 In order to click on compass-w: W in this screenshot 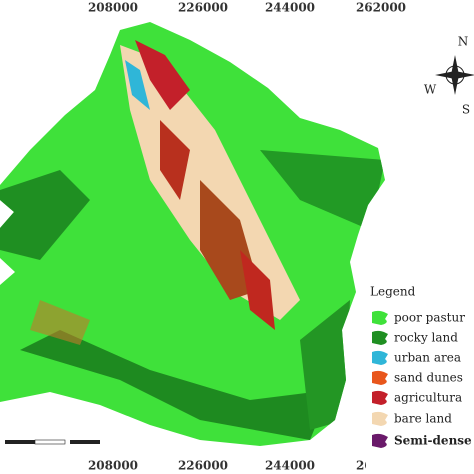, I will do `click(430, 90)`.